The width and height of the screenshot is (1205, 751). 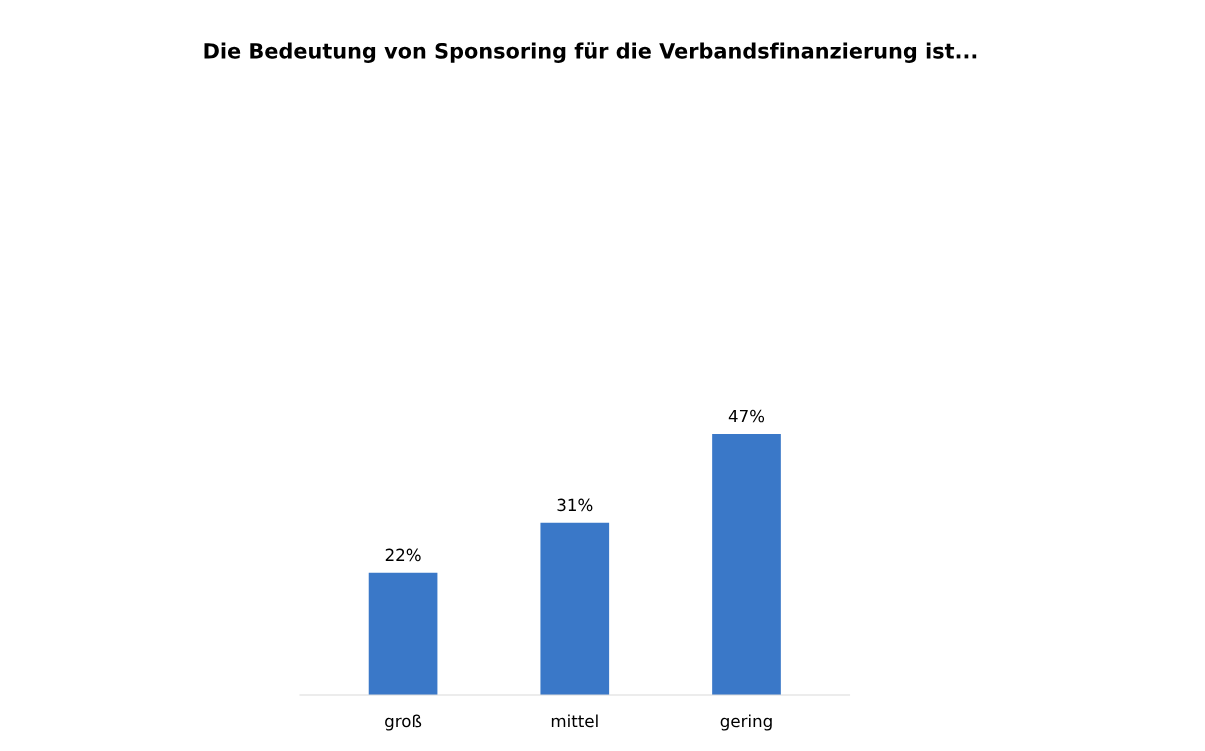 What do you see at coordinates (403, 555) in the screenshot?
I see `data-label: 22%` at bounding box center [403, 555].